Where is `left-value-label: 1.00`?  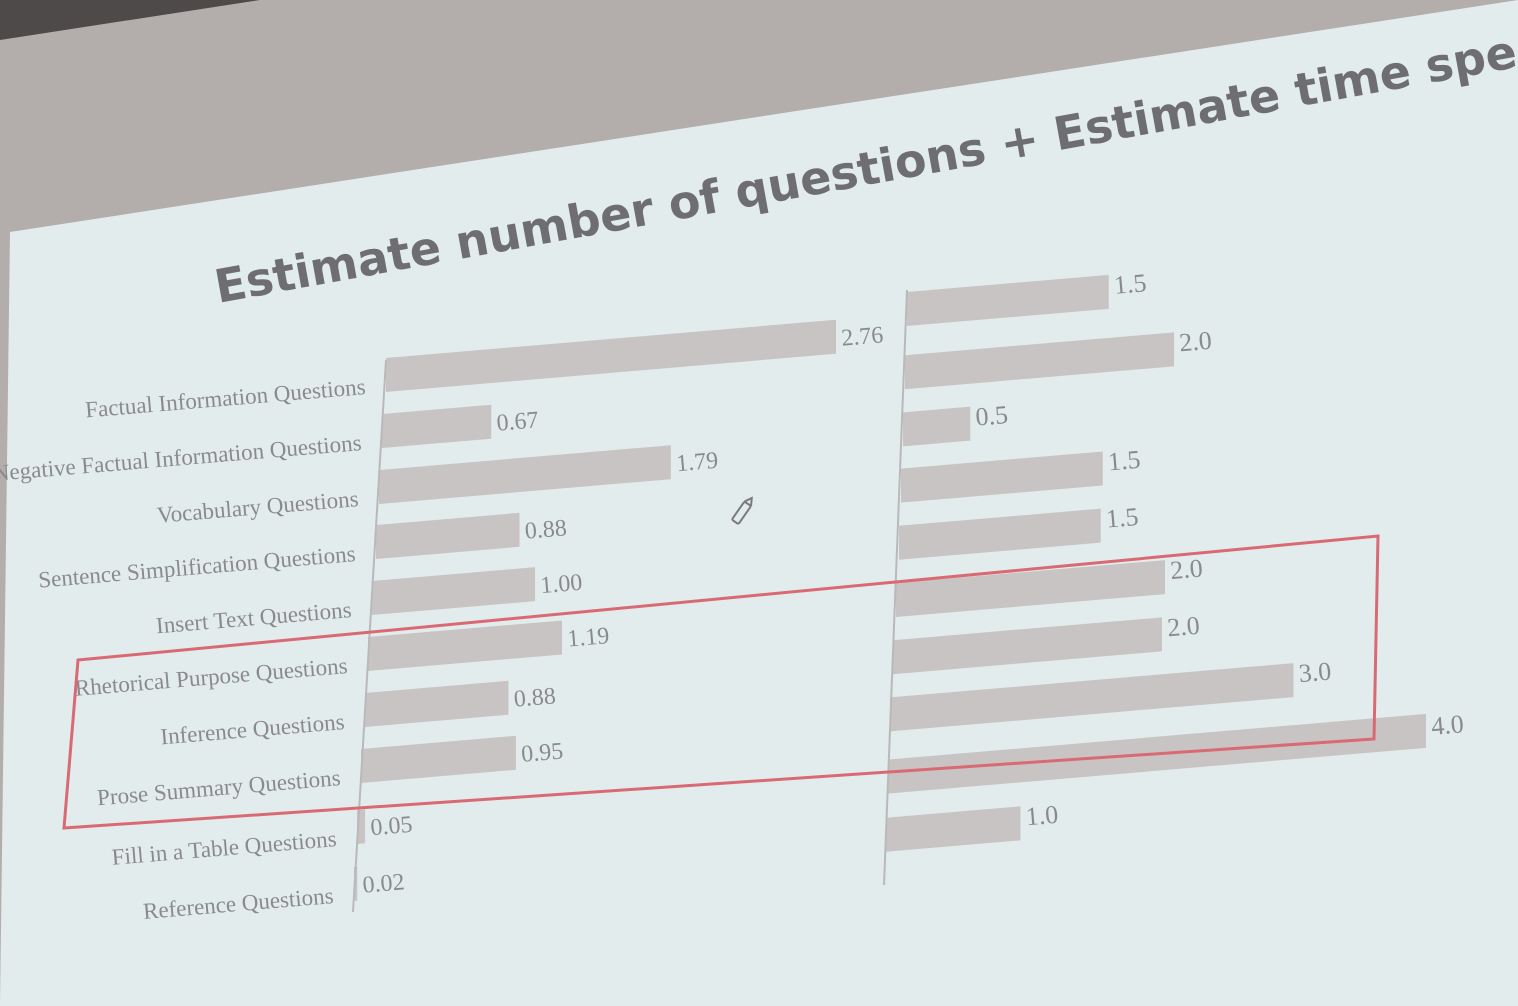 left-value-label: 1.00 is located at coordinates (561, 584).